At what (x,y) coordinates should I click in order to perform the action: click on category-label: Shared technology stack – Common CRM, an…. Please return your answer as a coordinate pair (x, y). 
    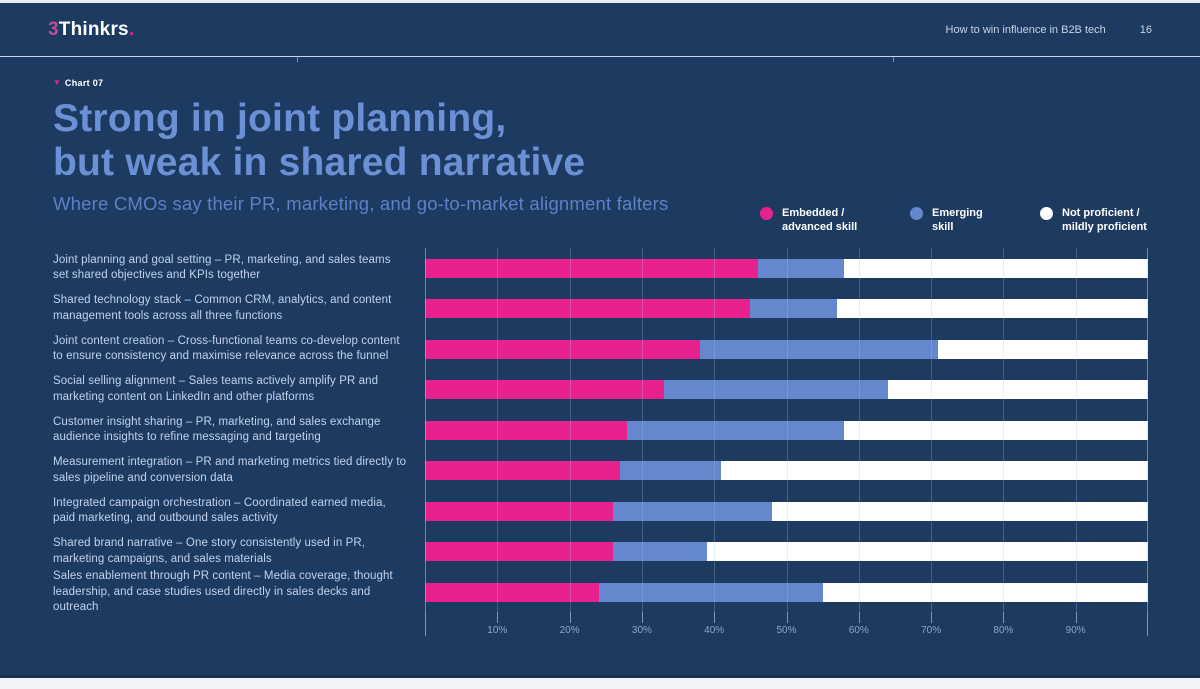
    Looking at the image, I should click on (222, 308).